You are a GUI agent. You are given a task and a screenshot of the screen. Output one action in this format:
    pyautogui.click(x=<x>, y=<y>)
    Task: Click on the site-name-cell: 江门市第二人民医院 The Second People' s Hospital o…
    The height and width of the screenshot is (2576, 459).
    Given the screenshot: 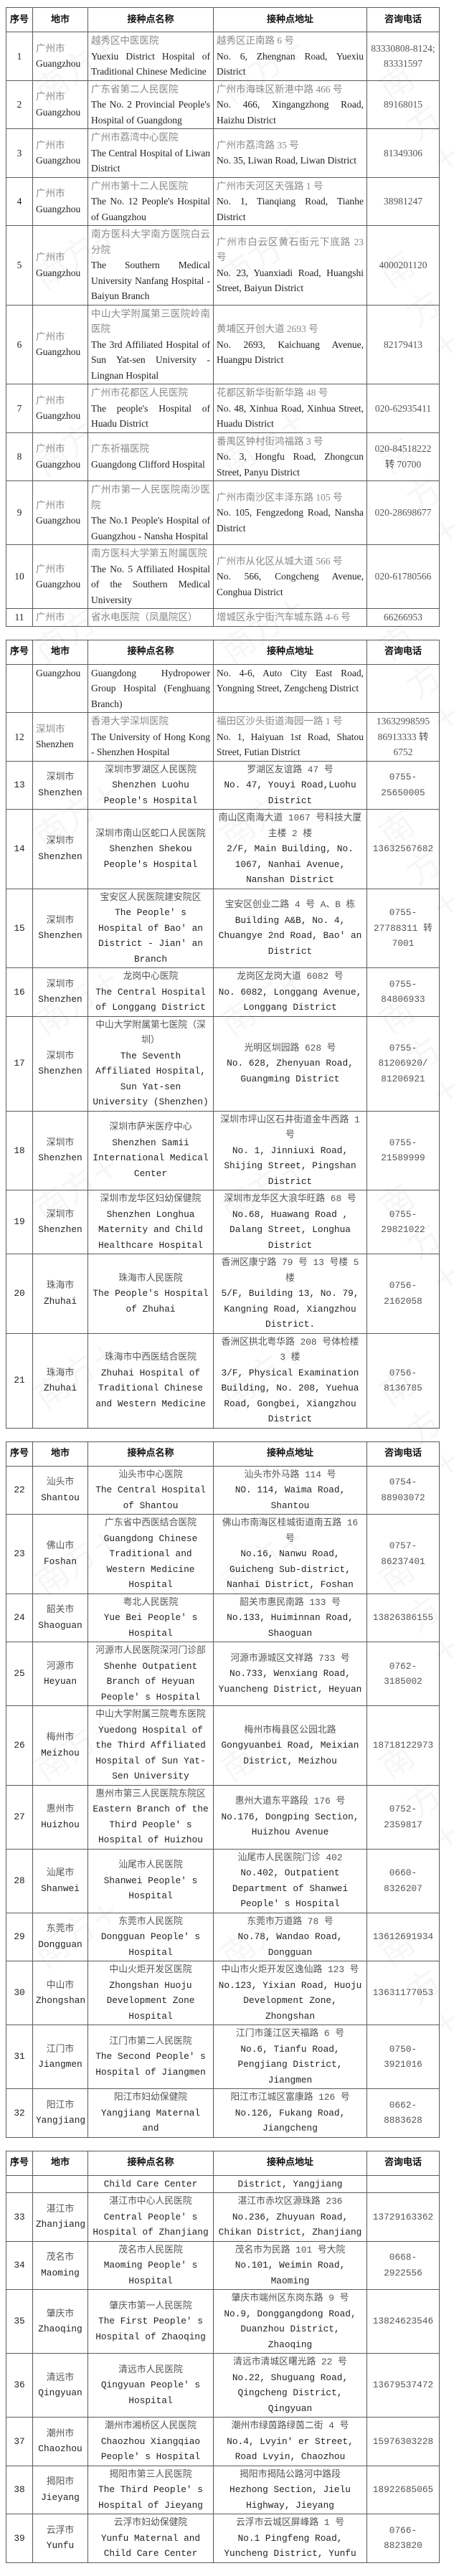 What is the action you would take?
    pyautogui.click(x=150, y=2057)
    